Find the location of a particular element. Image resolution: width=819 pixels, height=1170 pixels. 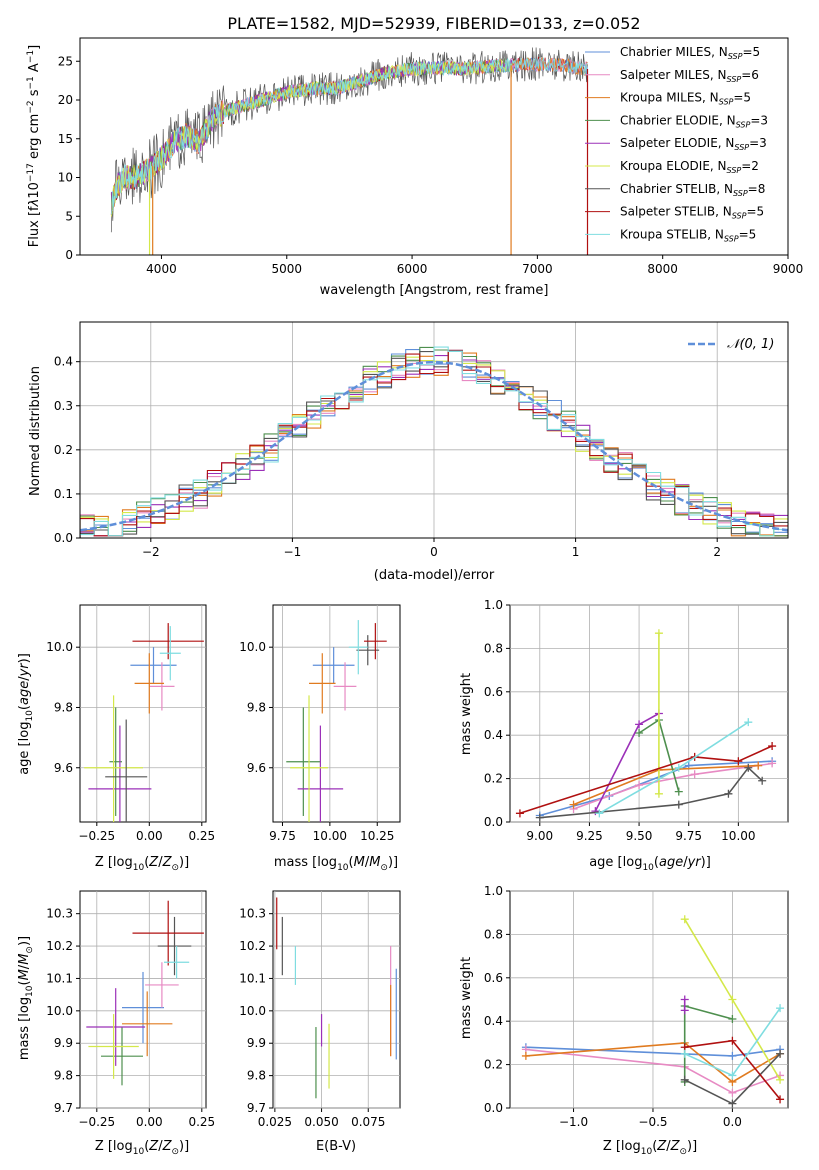

clip-Z-age-group is located at coordinates (144, 722).